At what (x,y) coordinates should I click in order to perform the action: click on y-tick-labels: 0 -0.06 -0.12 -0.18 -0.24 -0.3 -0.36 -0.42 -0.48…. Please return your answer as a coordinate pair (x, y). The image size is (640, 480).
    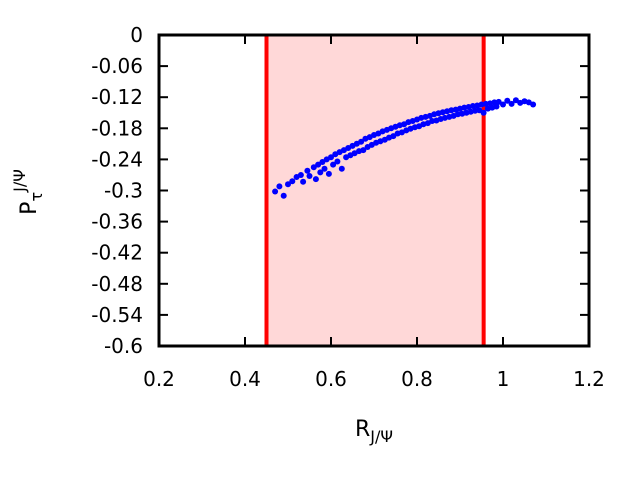
    Looking at the image, I should click on (117, 190).